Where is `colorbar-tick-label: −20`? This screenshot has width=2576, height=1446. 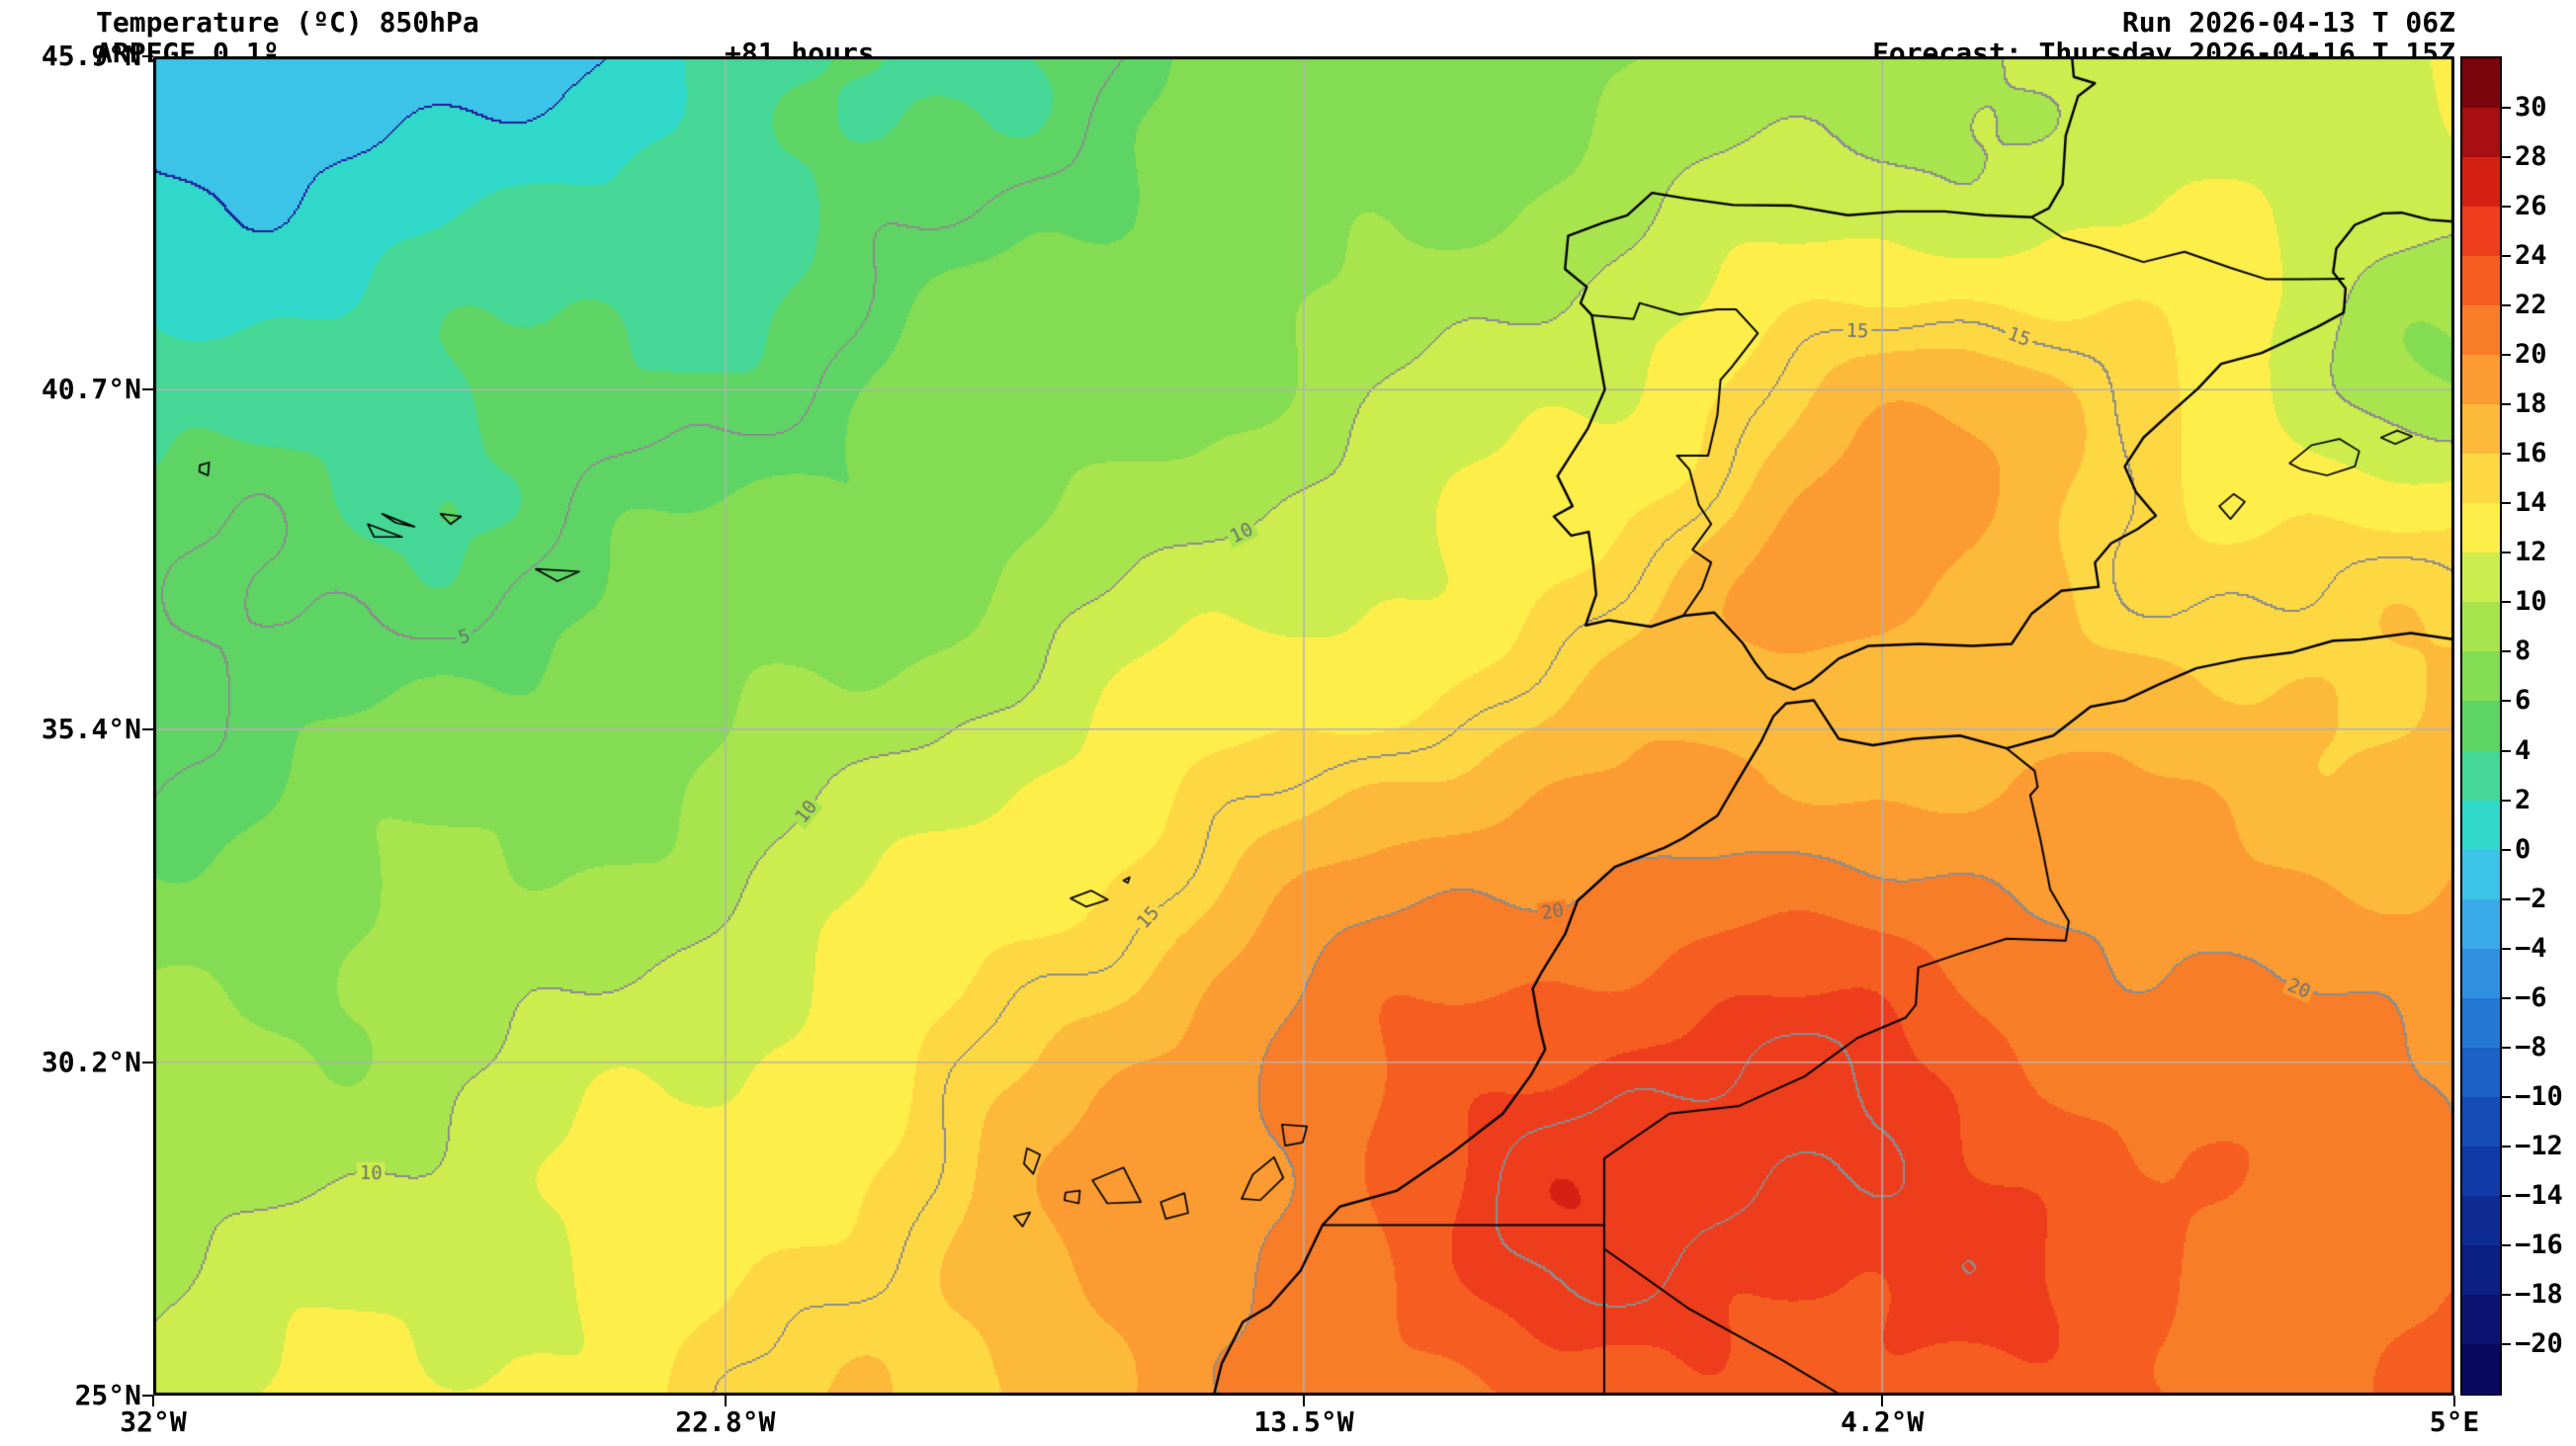
colorbar-tick-label: −20 is located at coordinates (2539, 1343).